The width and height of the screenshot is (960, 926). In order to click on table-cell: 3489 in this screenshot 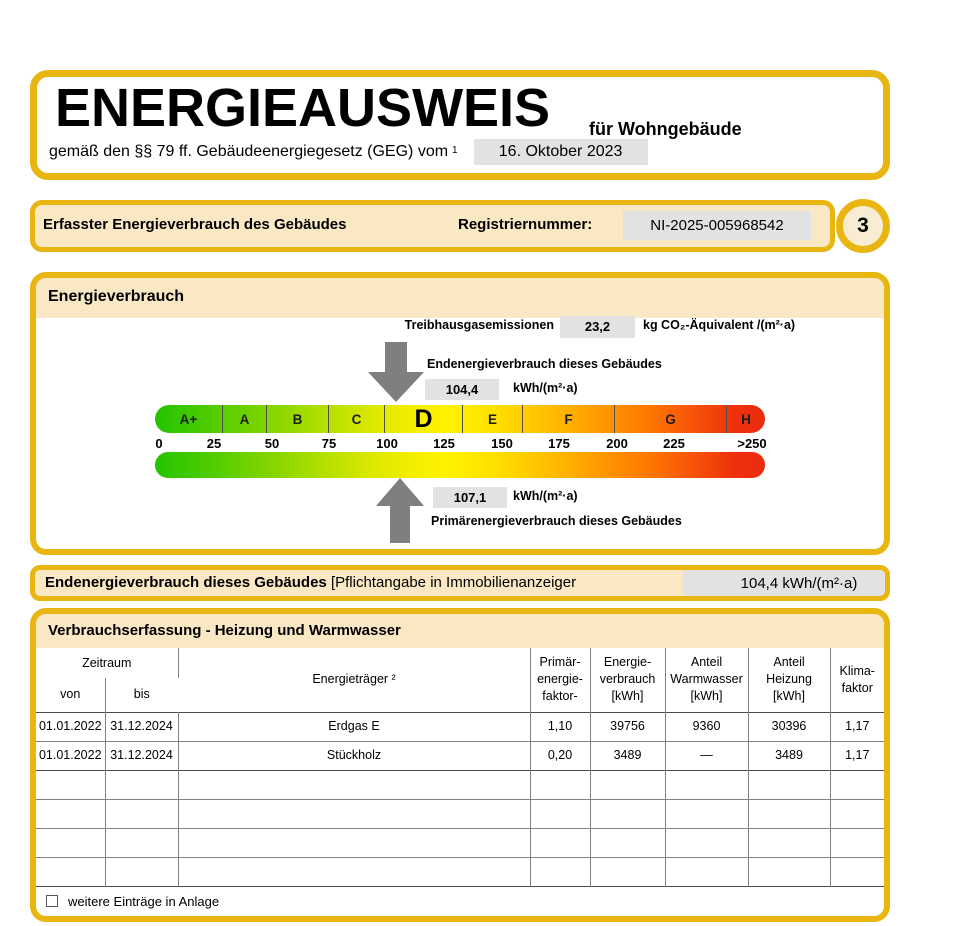, I will do `click(789, 755)`.